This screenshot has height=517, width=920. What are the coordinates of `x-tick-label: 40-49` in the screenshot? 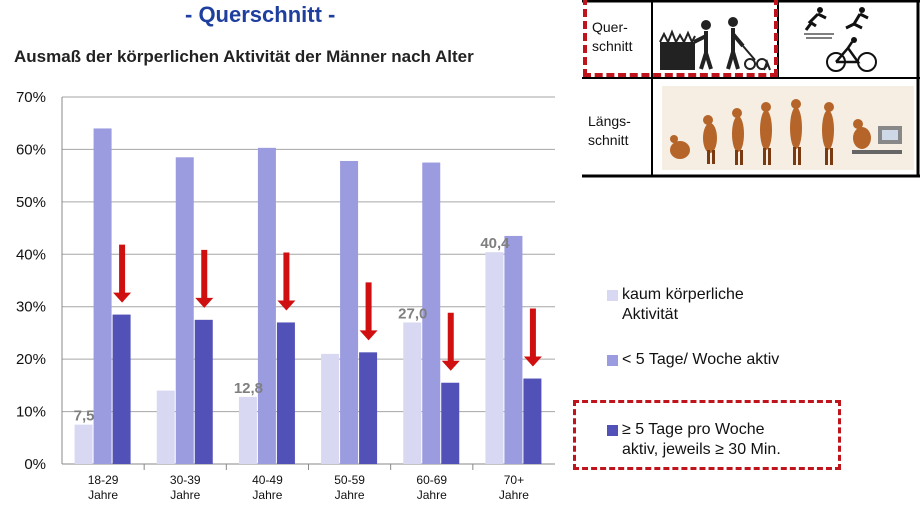 It's located at (267, 480).